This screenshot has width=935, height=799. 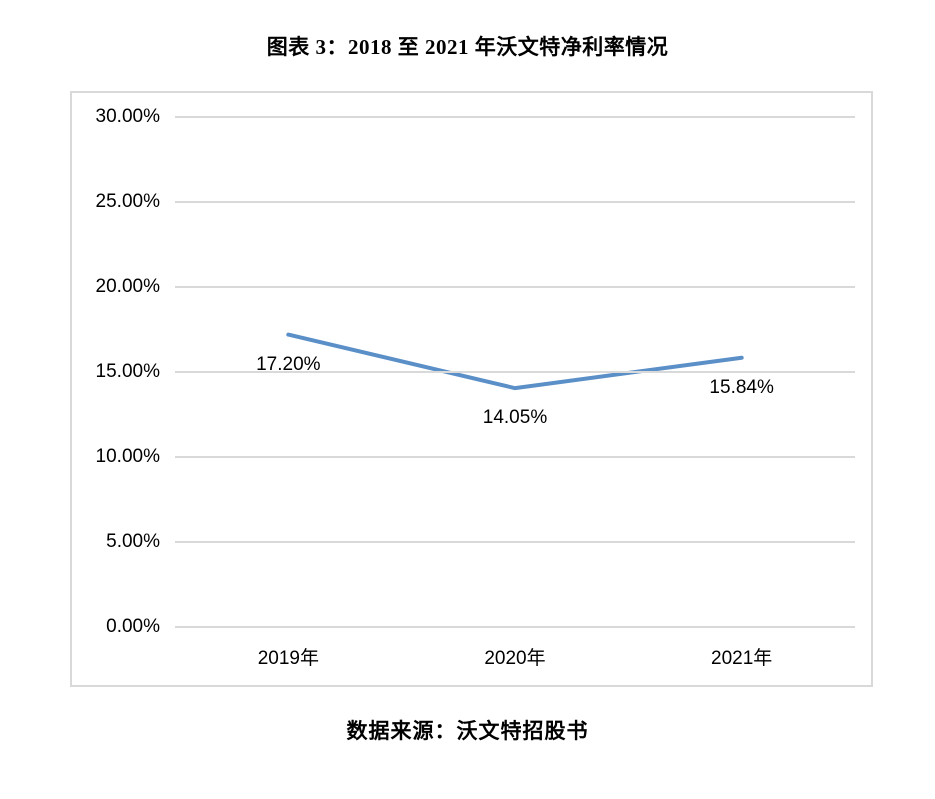 I want to click on y-axis-tick-label: 5.00%, so click(x=133, y=541).